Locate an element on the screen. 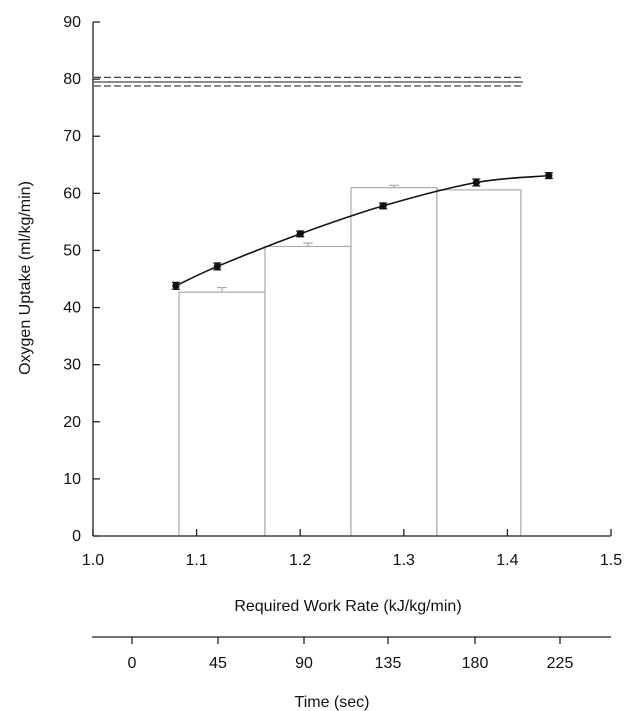 The height and width of the screenshot is (711, 634). x-tick-label-1.3: 1.3 is located at coordinates (404, 560).